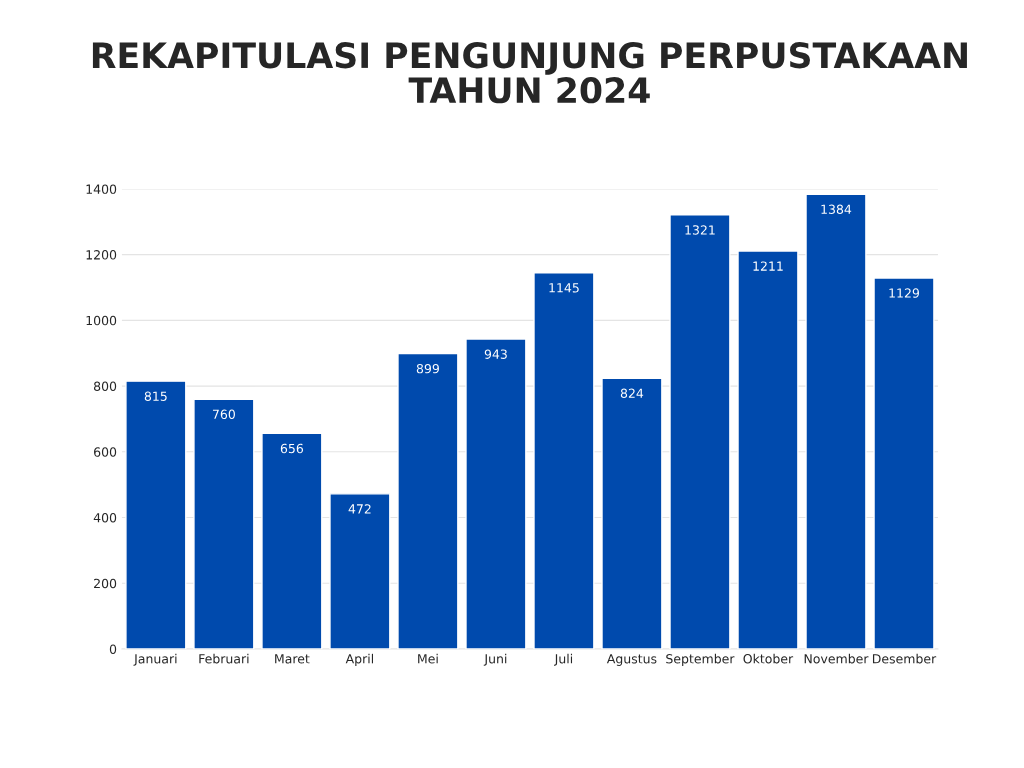 The height and width of the screenshot is (768, 1024). Describe the element at coordinates (495, 659) in the screenshot. I see `x-tick-label: Juni` at that location.